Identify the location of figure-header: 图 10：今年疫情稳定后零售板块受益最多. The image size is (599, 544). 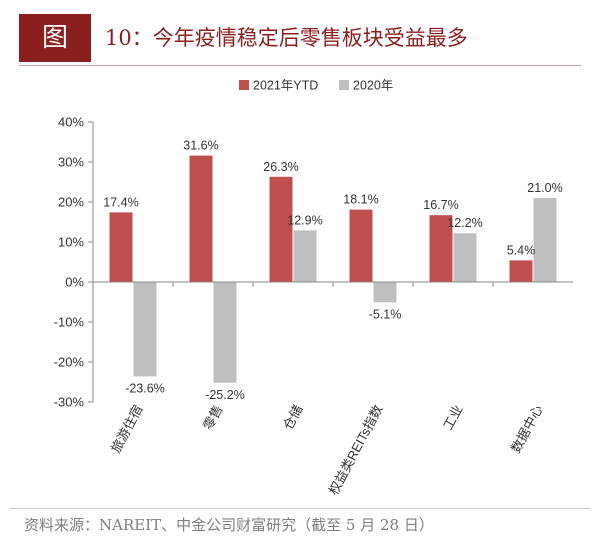
(300, 40).